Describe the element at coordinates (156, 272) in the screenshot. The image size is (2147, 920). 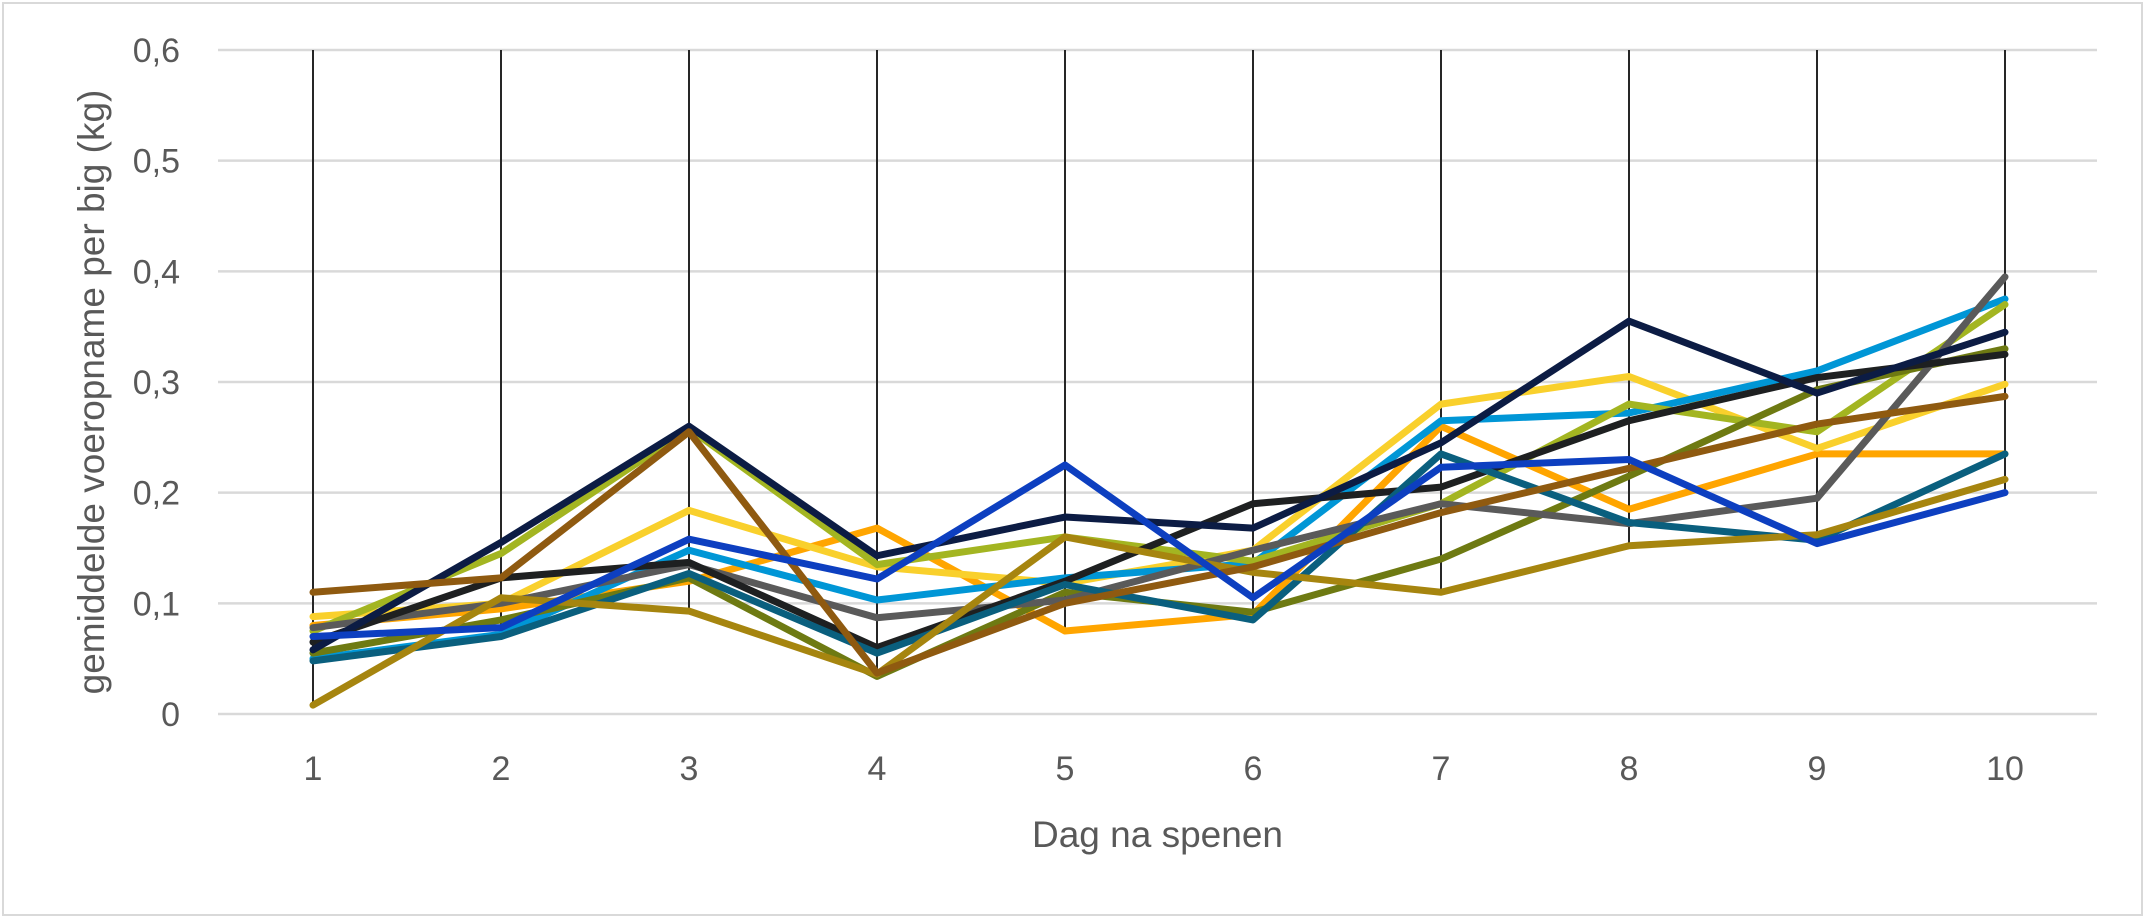
I see `y-tick-label: 0,4` at that location.